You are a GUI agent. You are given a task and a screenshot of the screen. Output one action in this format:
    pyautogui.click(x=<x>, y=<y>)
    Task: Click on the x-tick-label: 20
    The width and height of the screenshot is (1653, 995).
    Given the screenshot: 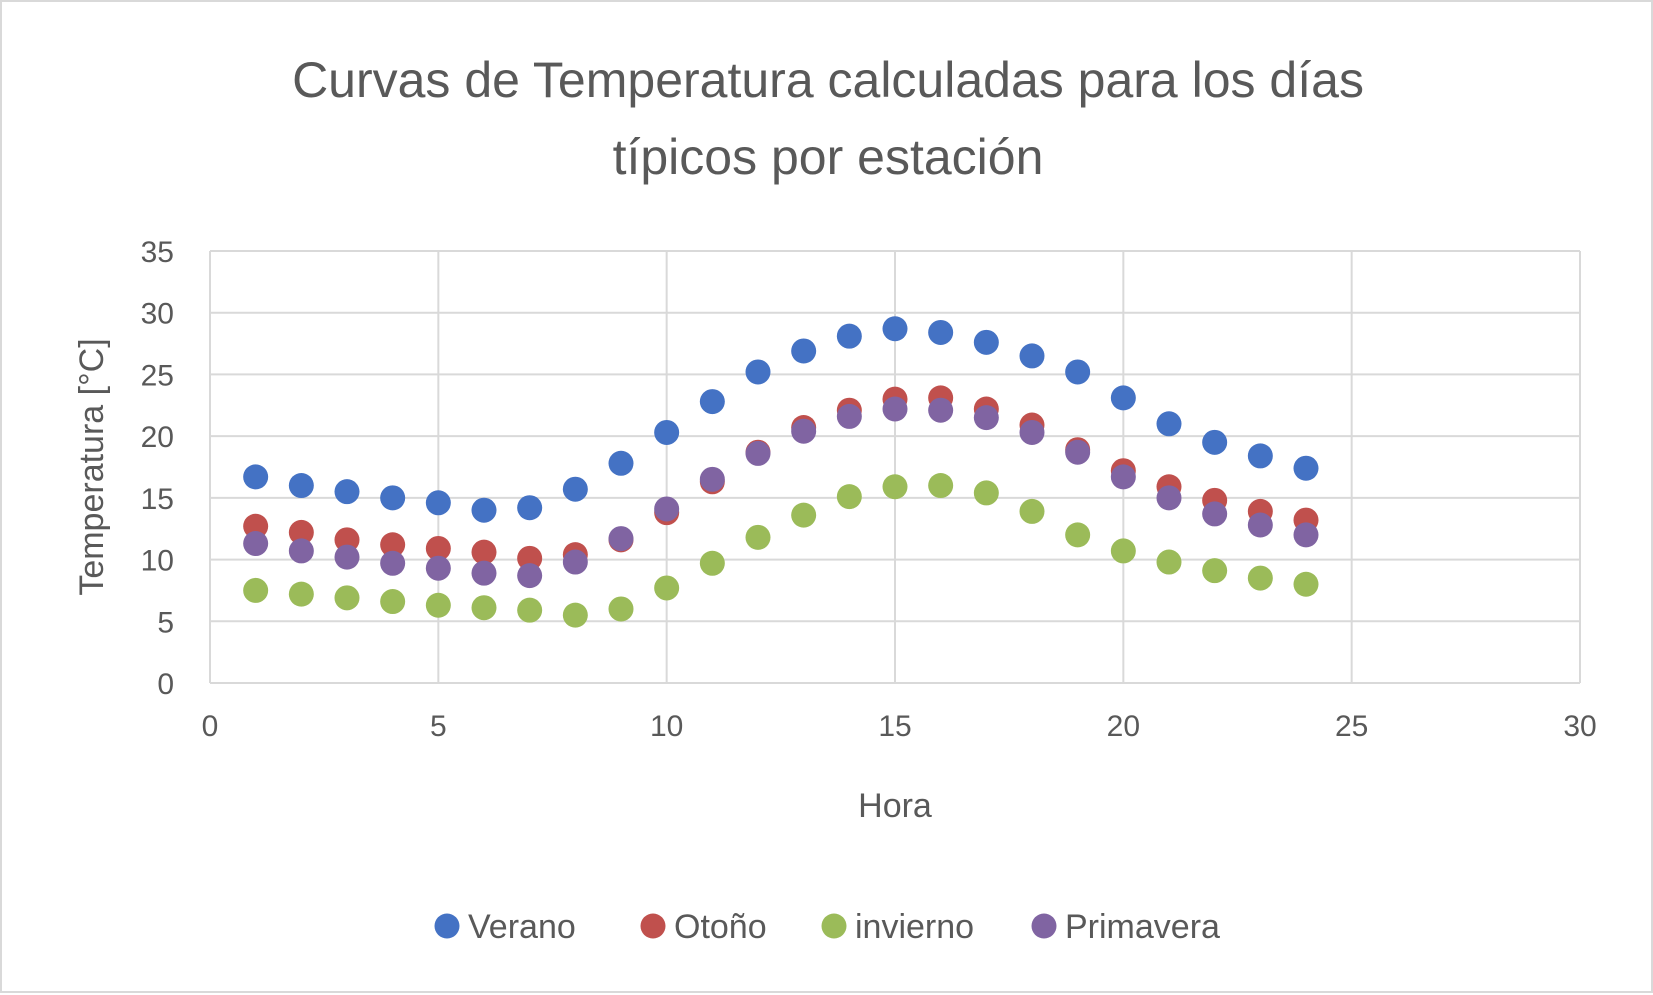 What is the action you would take?
    pyautogui.click(x=1123, y=726)
    